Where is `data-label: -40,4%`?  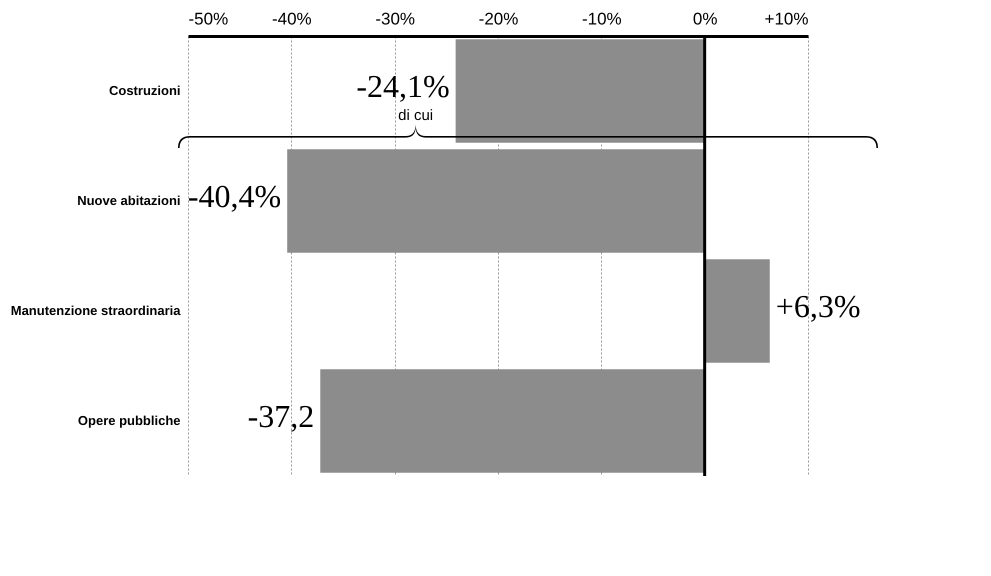 data-label: -40,4% is located at coordinates (235, 196).